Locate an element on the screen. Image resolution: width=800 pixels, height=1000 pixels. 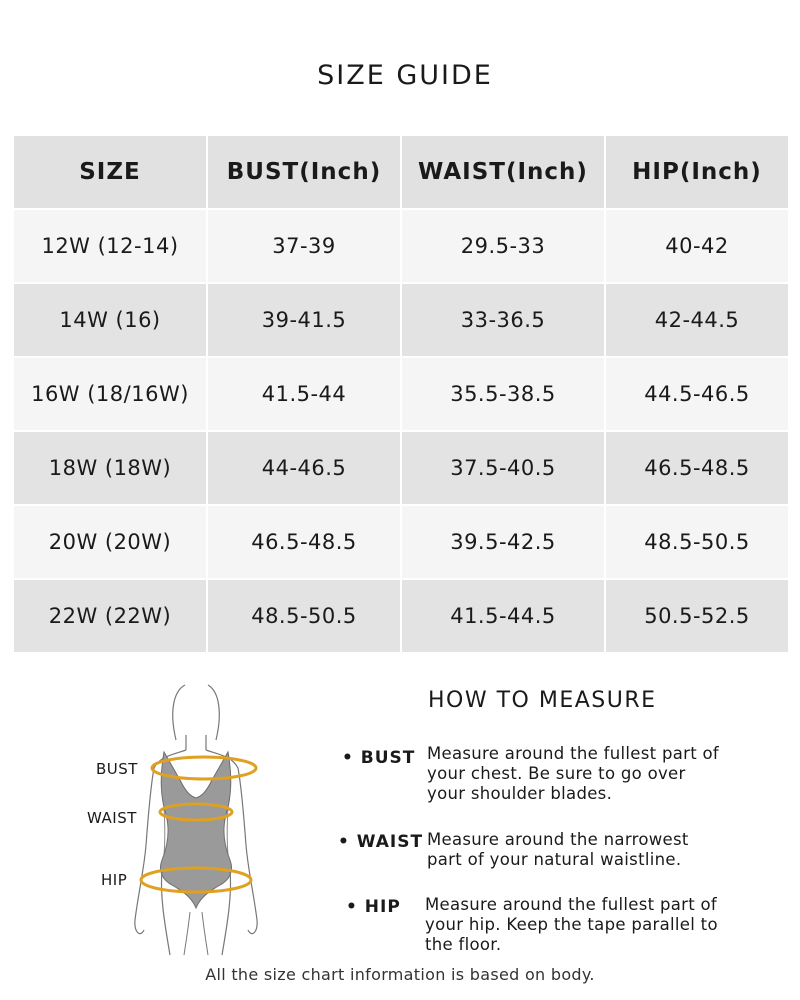
cell-waist: 37.5-40.5 is located at coordinates (503, 468).